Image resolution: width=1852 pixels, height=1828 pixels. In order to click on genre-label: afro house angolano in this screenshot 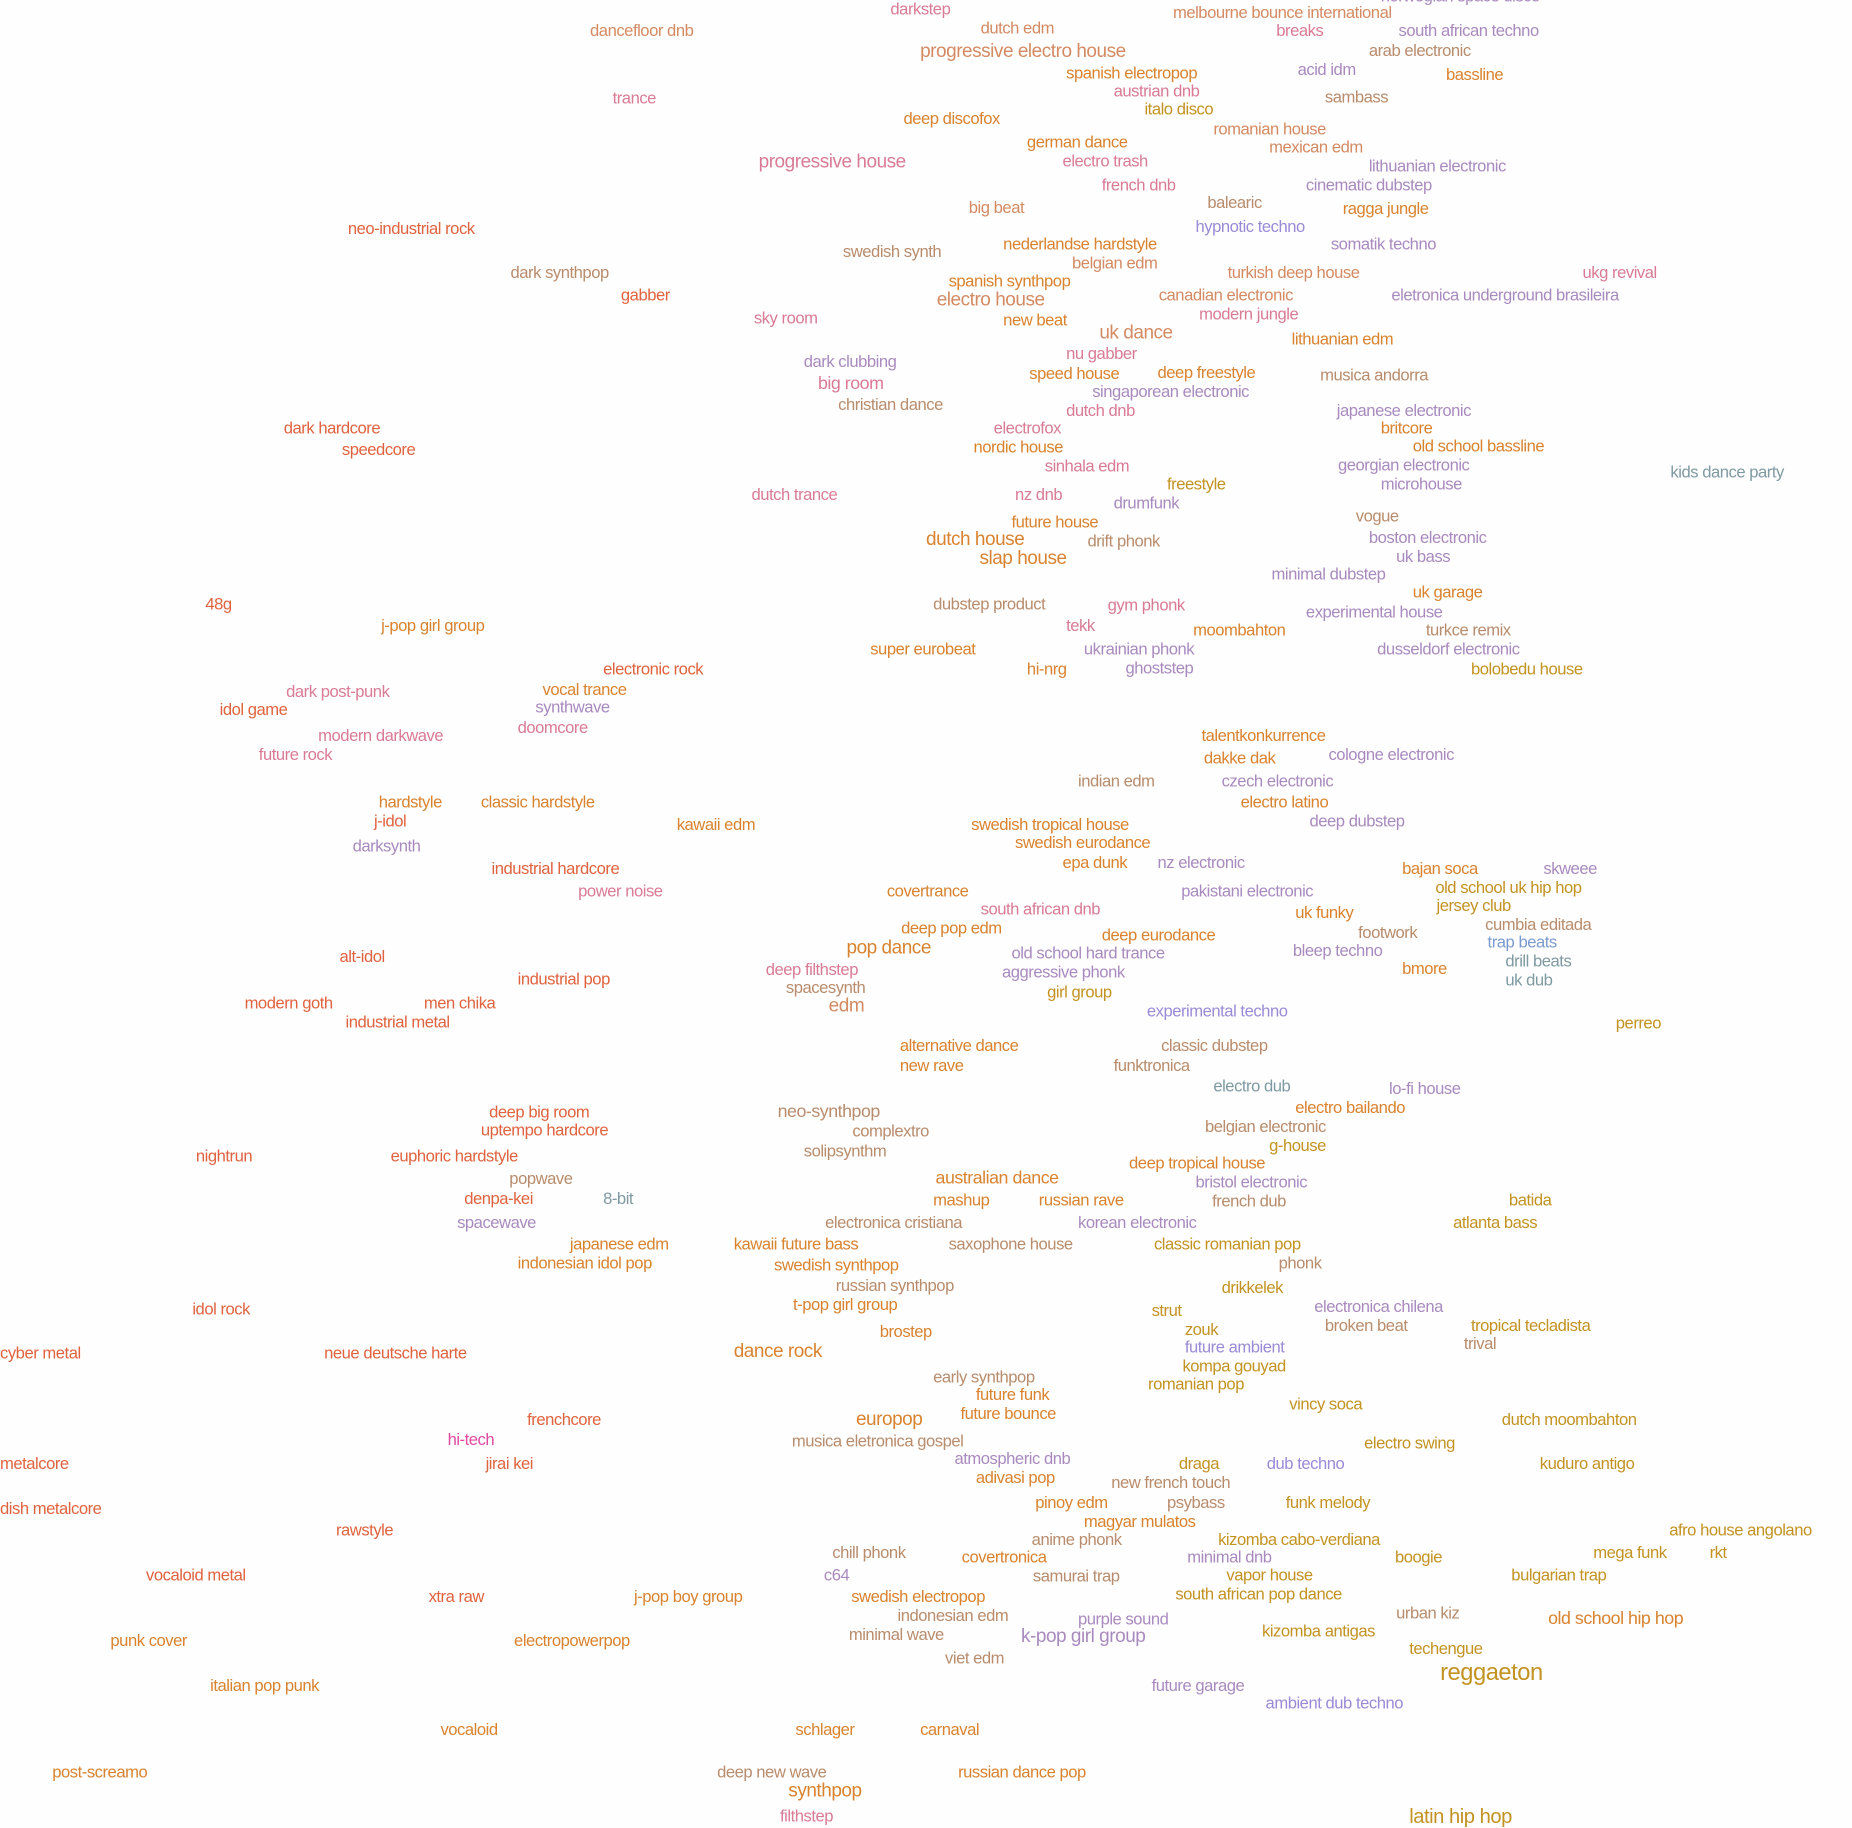, I will do `click(1740, 1529)`.